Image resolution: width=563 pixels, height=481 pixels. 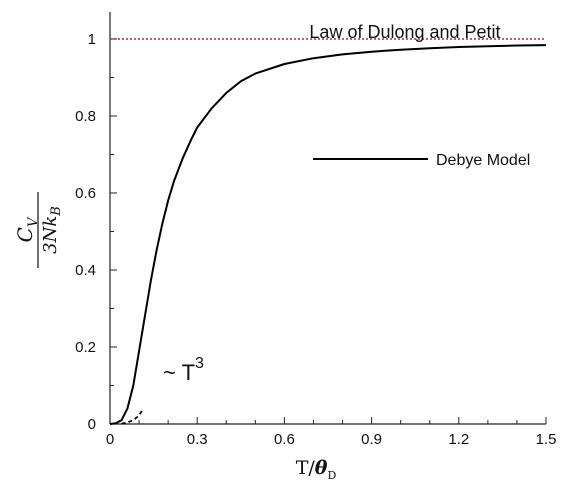 I want to click on legend: Debye Model, so click(x=421, y=160).